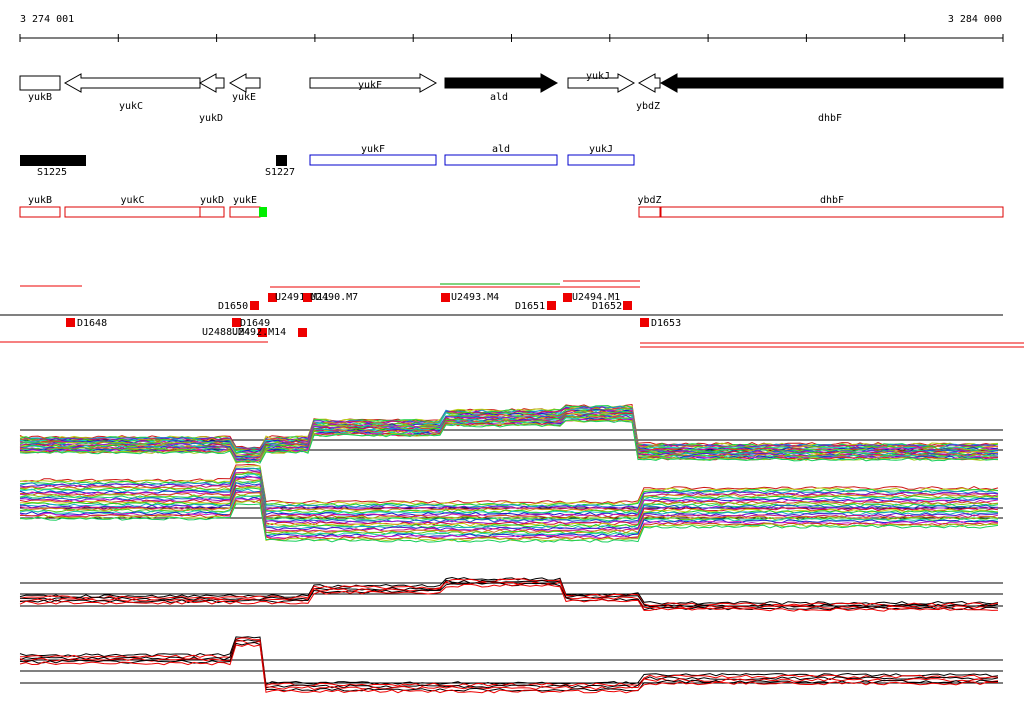 Image resolution: width=1024 pixels, height=714 pixels. What do you see at coordinates (302, 297) in the screenshot?
I see `promoter-label: U2491.M11` at bounding box center [302, 297].